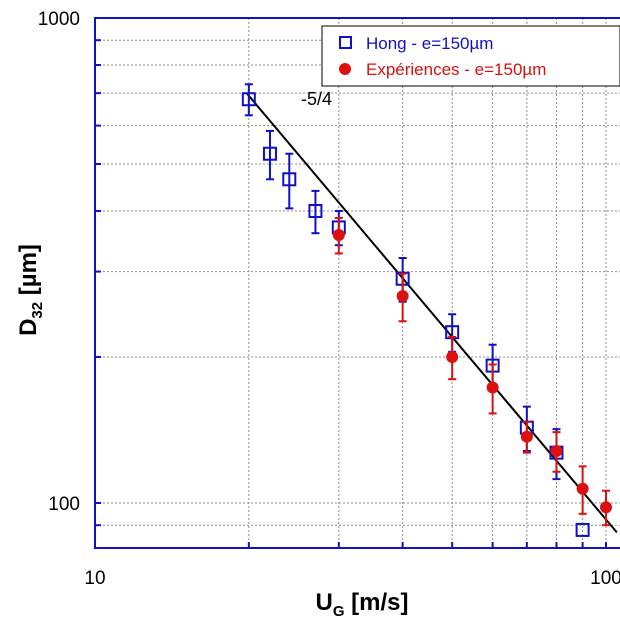 The width and height of the screenshot is (620, 626). Describe the element at coordinates (339, 611) in the screenshot. I see `x-axis-title-sub: G` at that location.